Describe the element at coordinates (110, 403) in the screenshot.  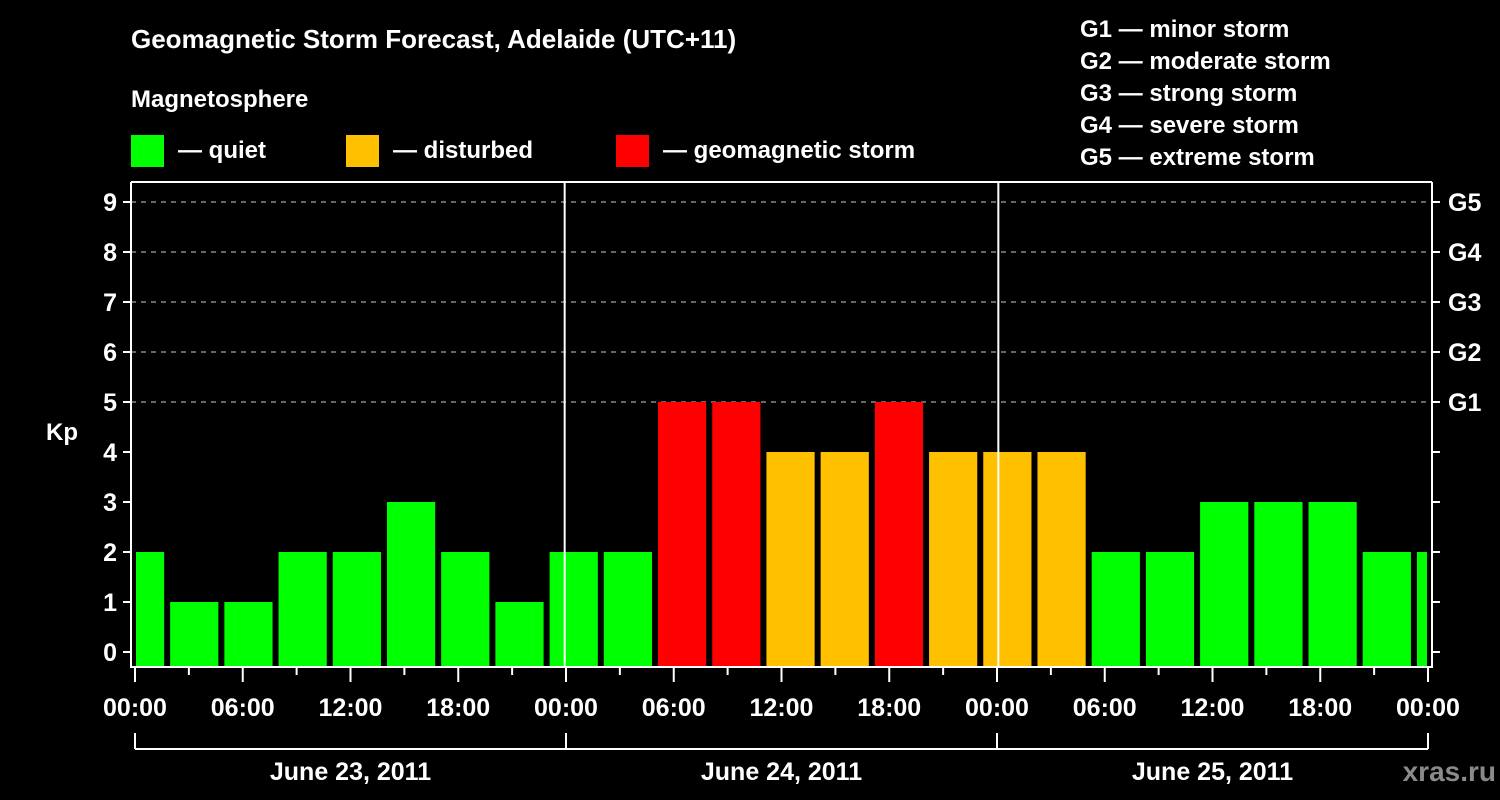
I see `y-tick-label: 5` at that location.